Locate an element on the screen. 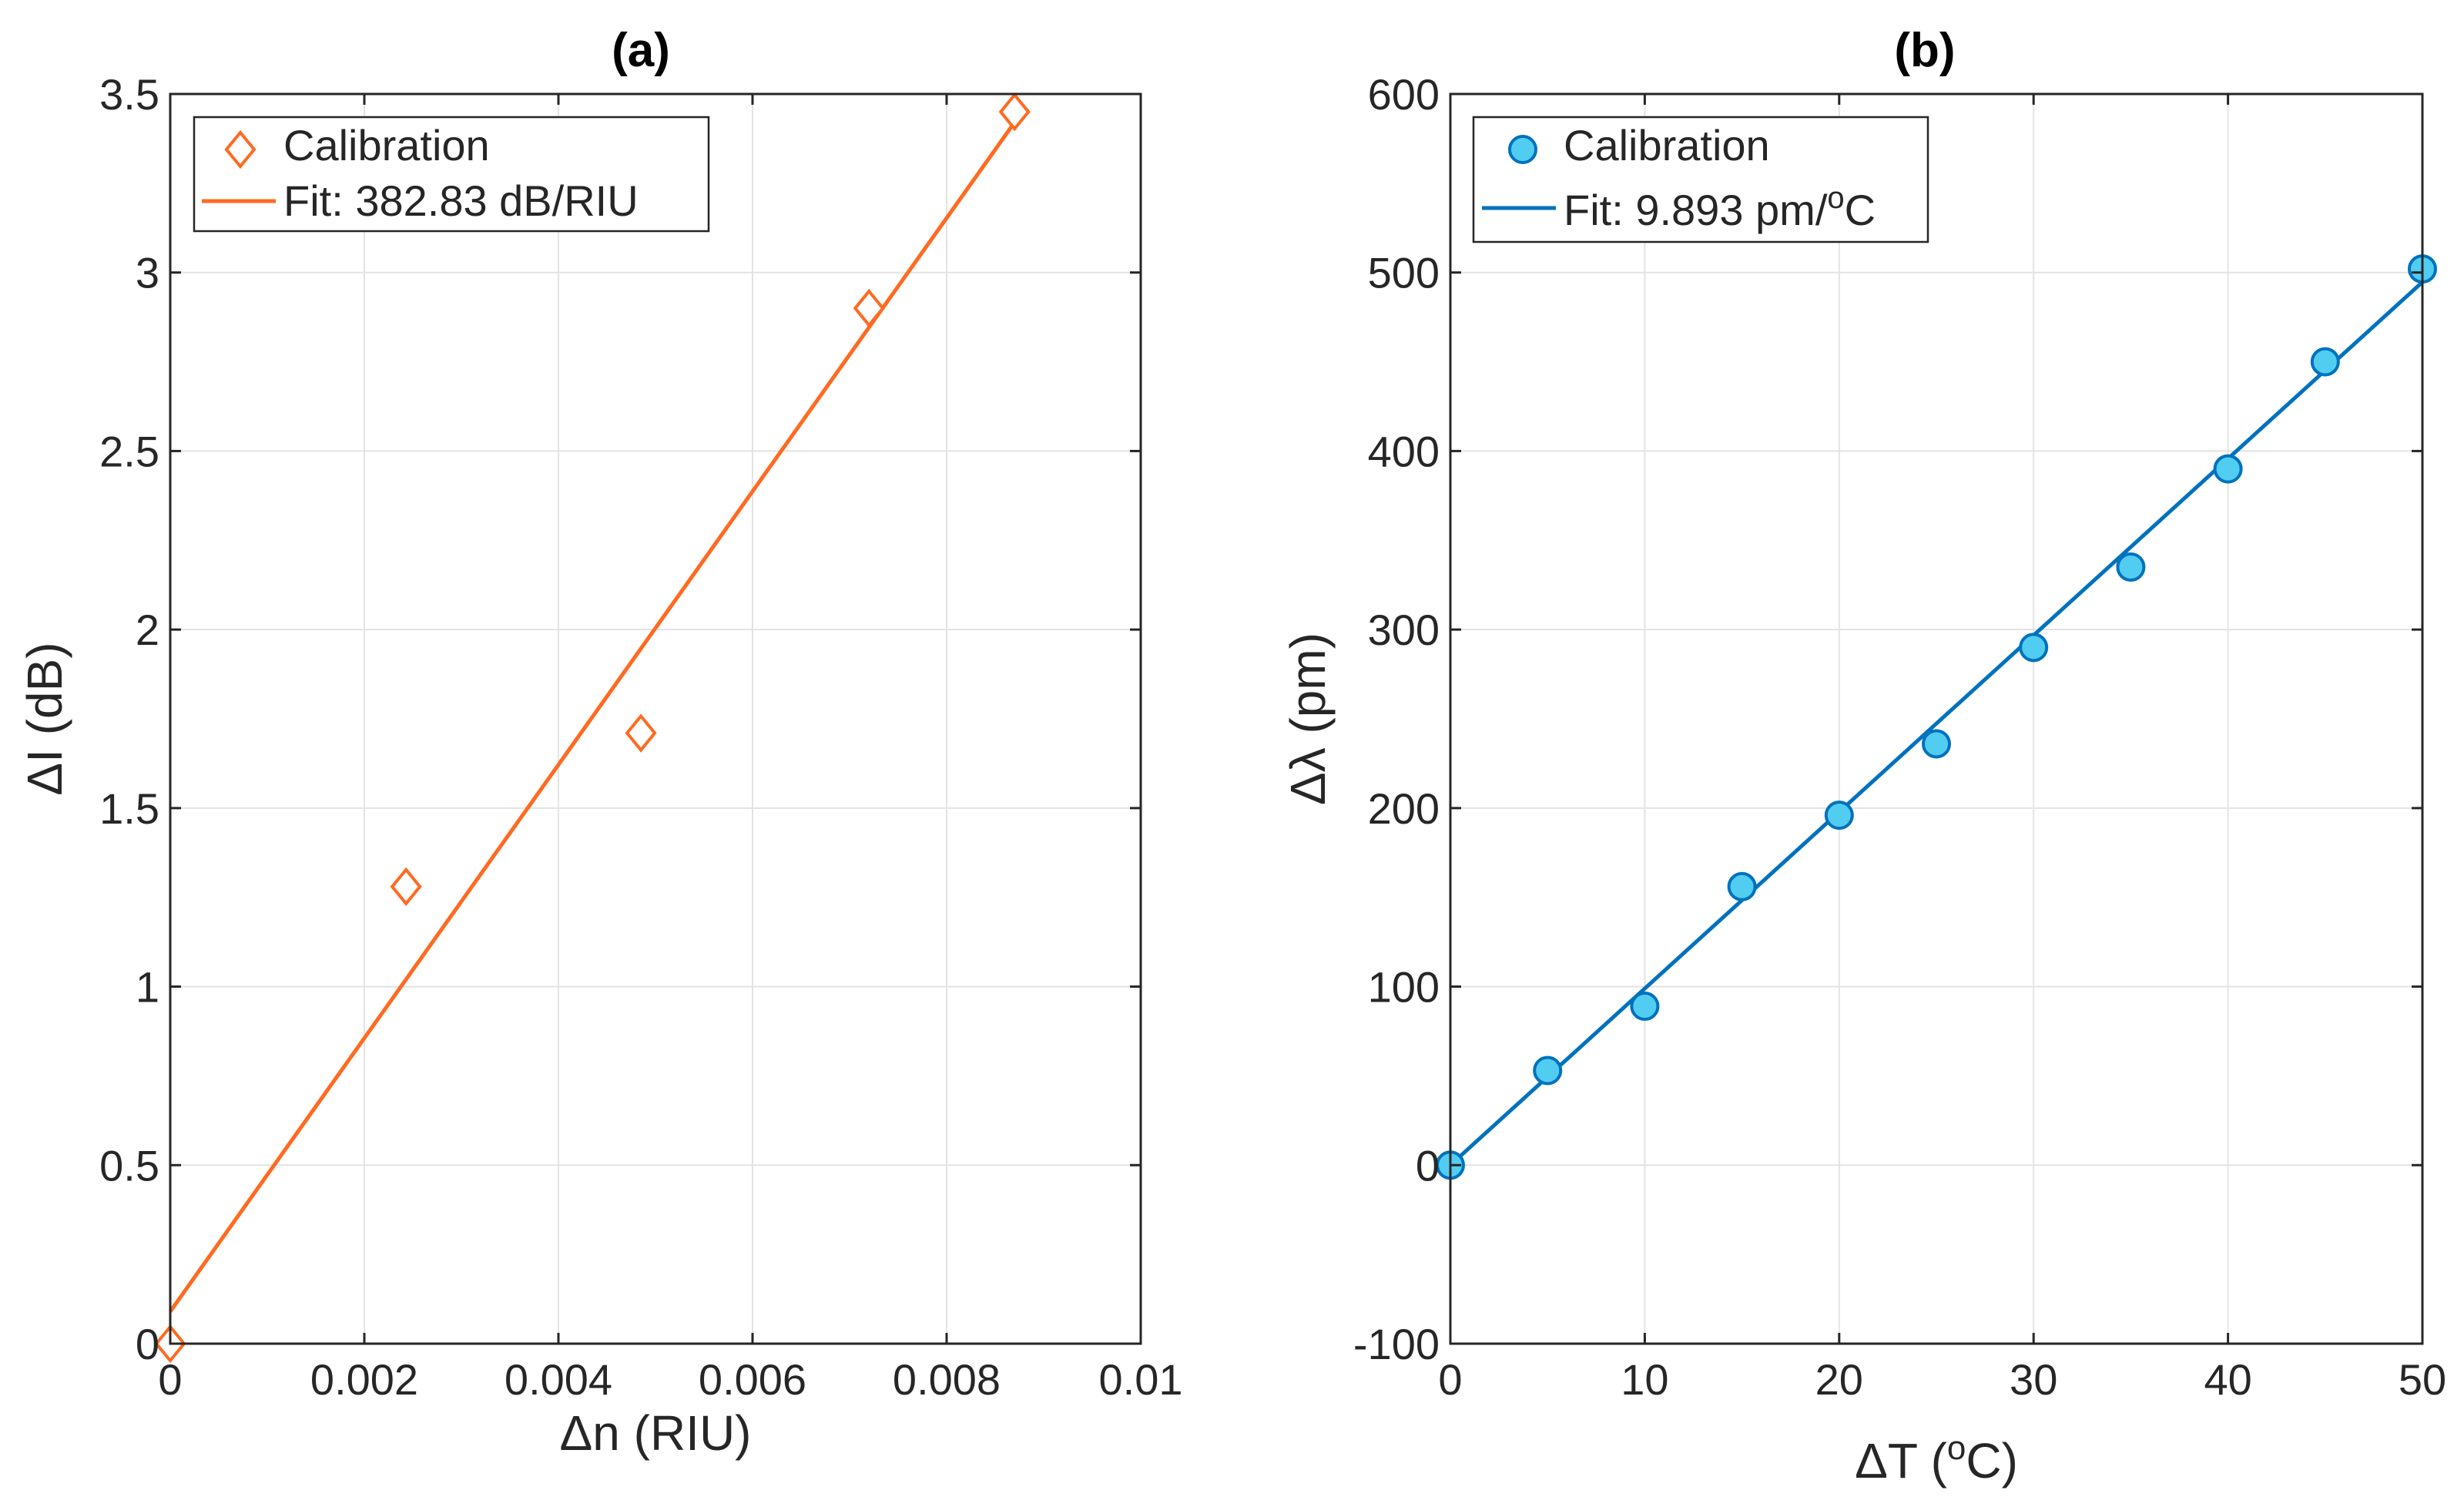  panel-a-y-tick-label: 1 is located at coordinates (148, 987).